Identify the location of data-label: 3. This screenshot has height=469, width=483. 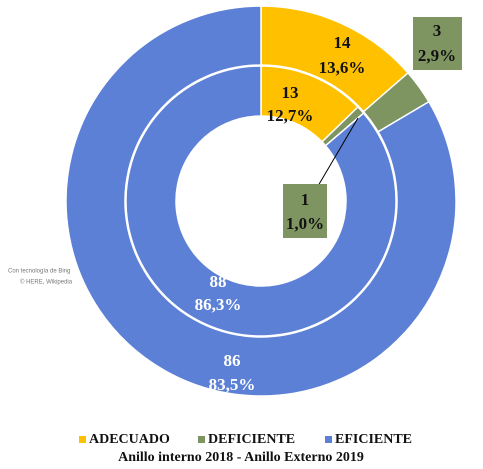
(437, 30).